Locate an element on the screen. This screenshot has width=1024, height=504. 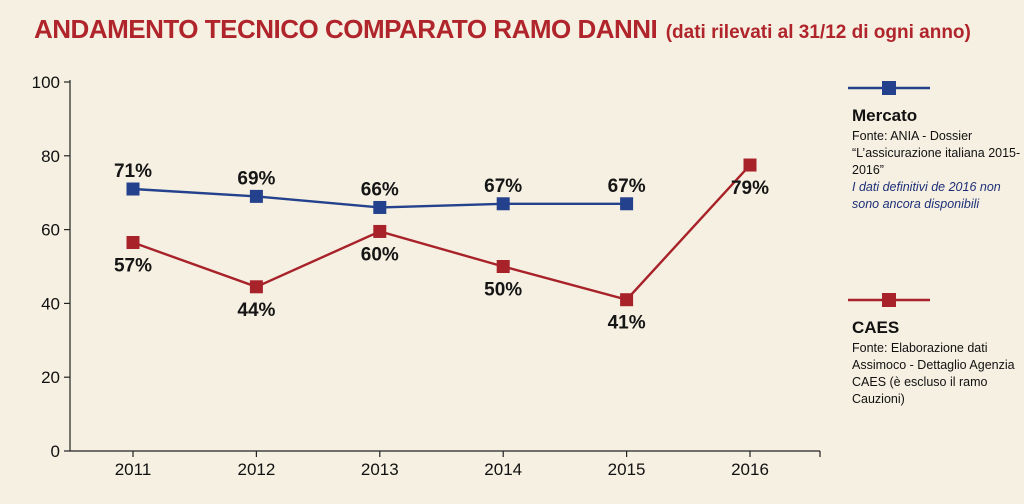
data-label-caes: 57% is located at coordinates (133, 266).